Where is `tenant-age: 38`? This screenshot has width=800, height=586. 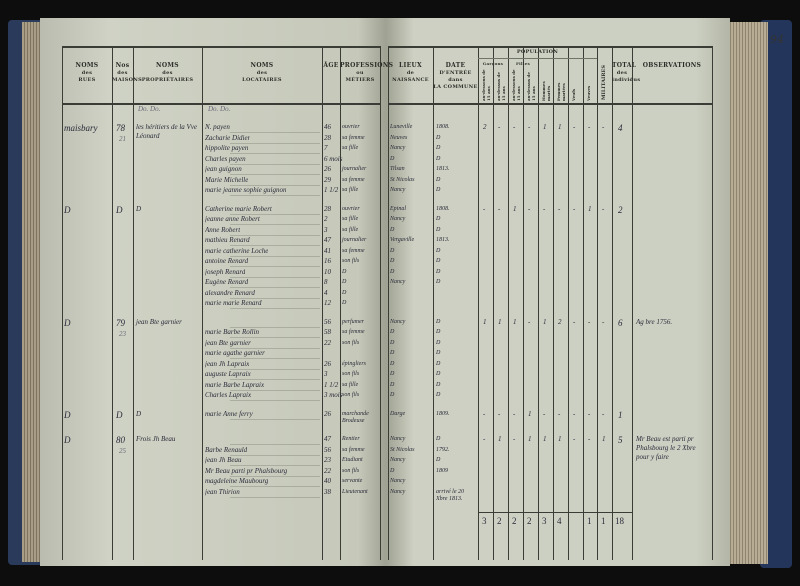 tenant-age: 38 is located at coordinates (327, 491).